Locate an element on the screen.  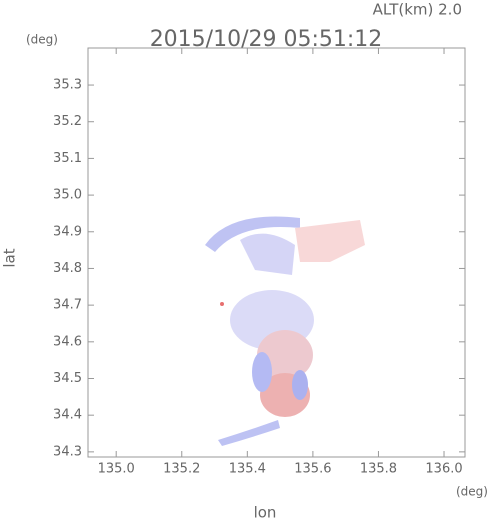
y-tick-label: 35.1 is located at coordinates (67, 158).